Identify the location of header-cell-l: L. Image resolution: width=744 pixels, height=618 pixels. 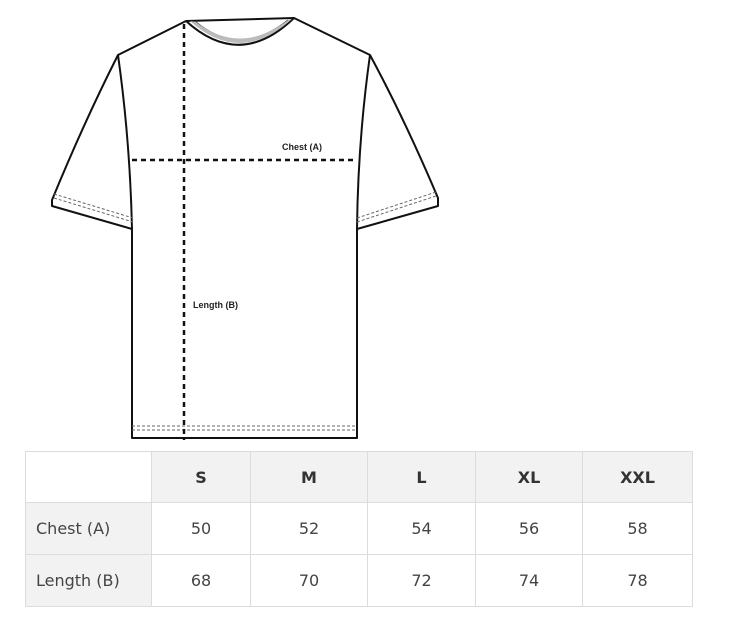
(421, 477).